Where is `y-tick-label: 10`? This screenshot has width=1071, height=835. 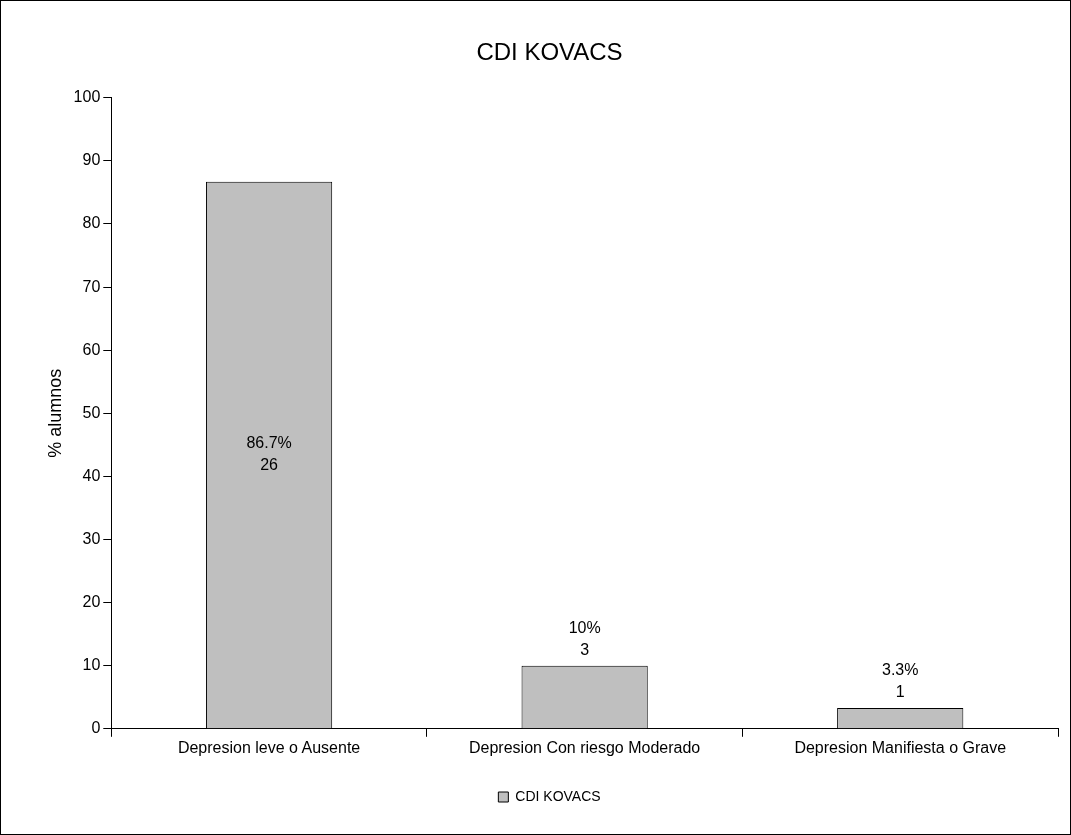 y-tick-label: 10 is located at coordinates (91, 665).